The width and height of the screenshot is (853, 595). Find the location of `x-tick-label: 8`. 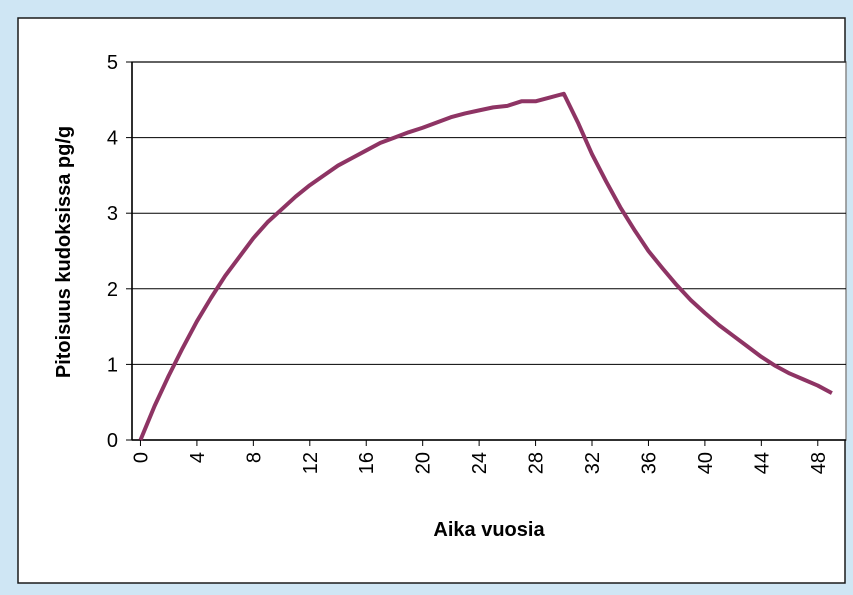

x-tick-label: 8 is located at coordinates (254, 457).